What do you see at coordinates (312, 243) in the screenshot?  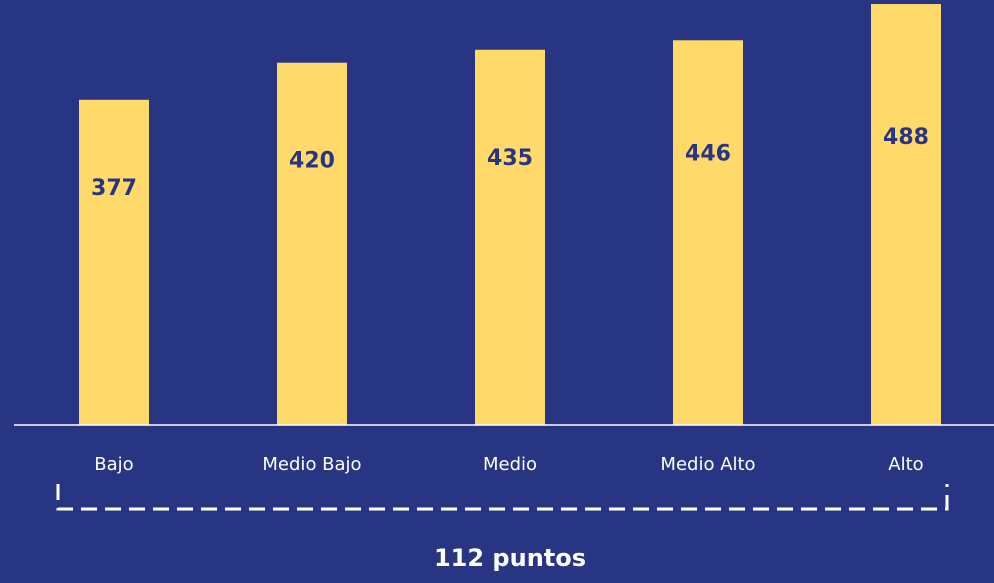 I see `bar-medio-bajo` at bounding box center [312, 243].